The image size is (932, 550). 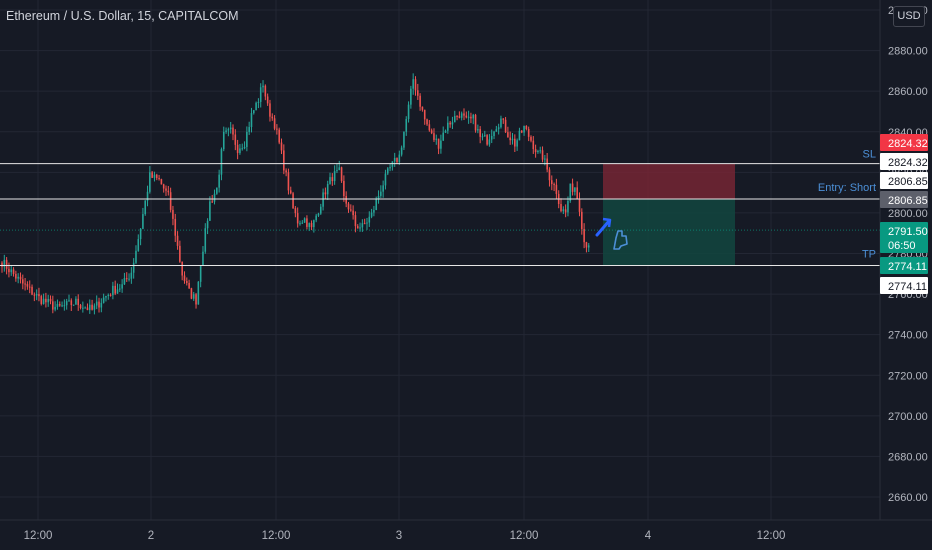 What do you see at coordinates (38, 536) in the screenshot?
I see `x-tick-label: 12:00` at bounding box center [38, 536].